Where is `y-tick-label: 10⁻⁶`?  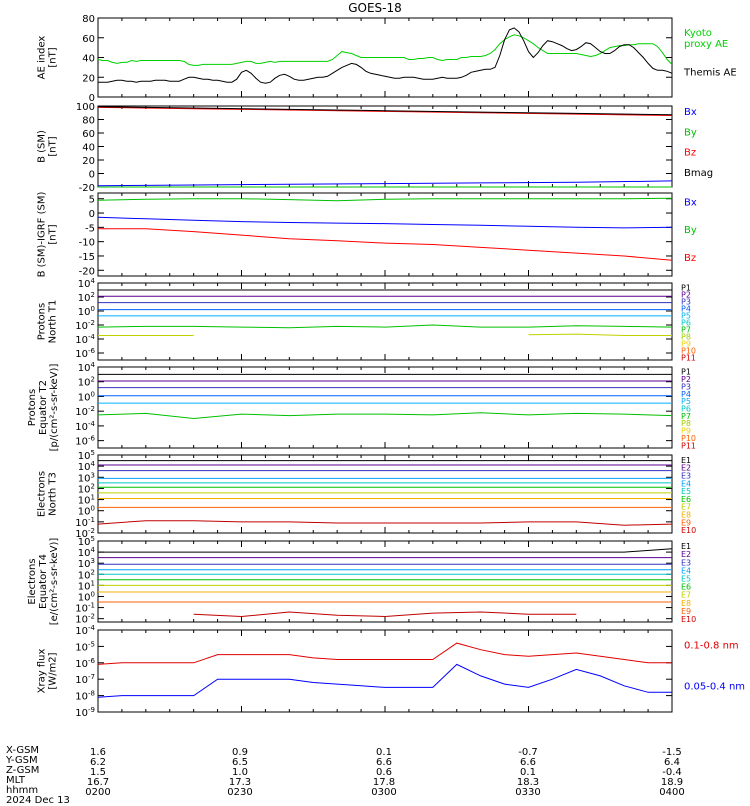
y-tick-label: 10⁻⁶ is located at coordinates (85, 663).